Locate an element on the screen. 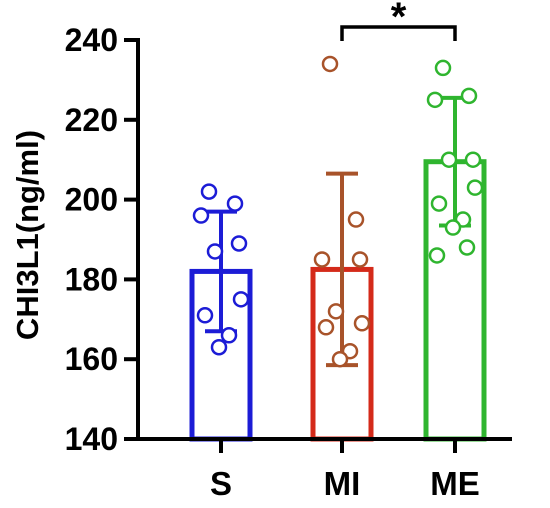 The width and height of the screenshot is (550, 508). y-tick-label: 180 is located at coordinates (91, 279).